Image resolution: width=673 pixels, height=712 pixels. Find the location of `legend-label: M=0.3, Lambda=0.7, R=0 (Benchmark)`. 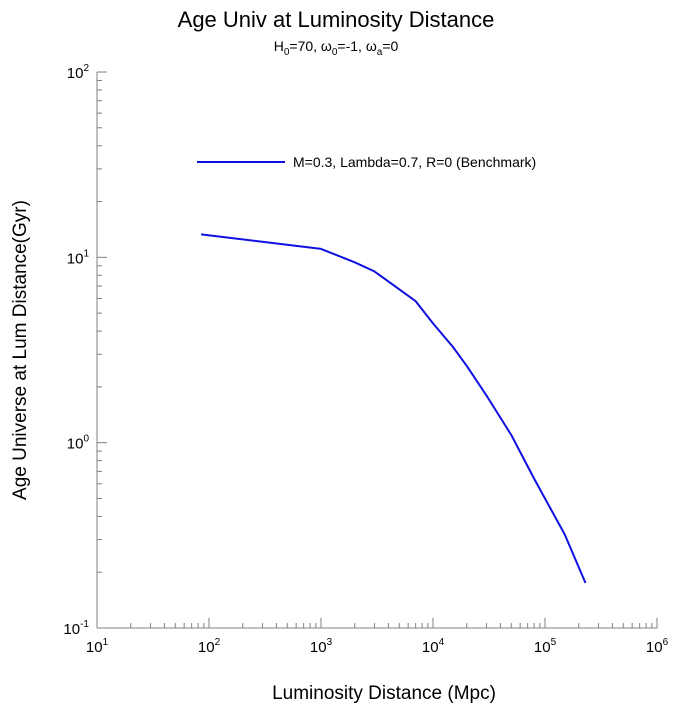

legend-label: M=0.3, Lambda=0.7, R=0 (Benchmark) is located at coordinates (414, 162).